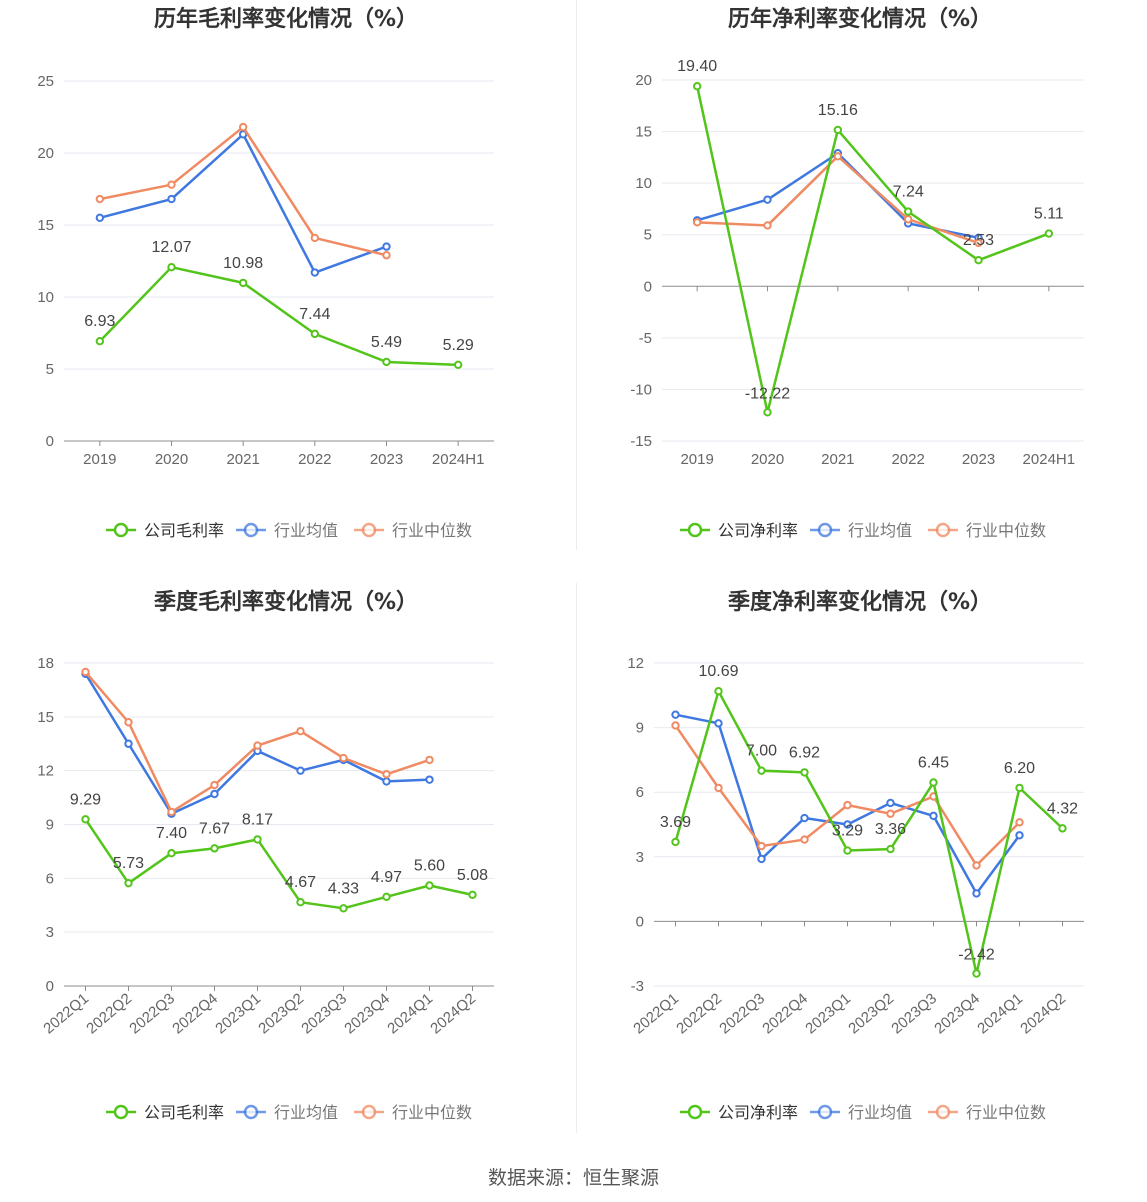 The height and width of the screenshot is (1202, 1147). What do you see at coordinates (238, 1013) in the screenshot?
I see `x-tick-label: 2023Q1` at bounding box center [238, 1013].